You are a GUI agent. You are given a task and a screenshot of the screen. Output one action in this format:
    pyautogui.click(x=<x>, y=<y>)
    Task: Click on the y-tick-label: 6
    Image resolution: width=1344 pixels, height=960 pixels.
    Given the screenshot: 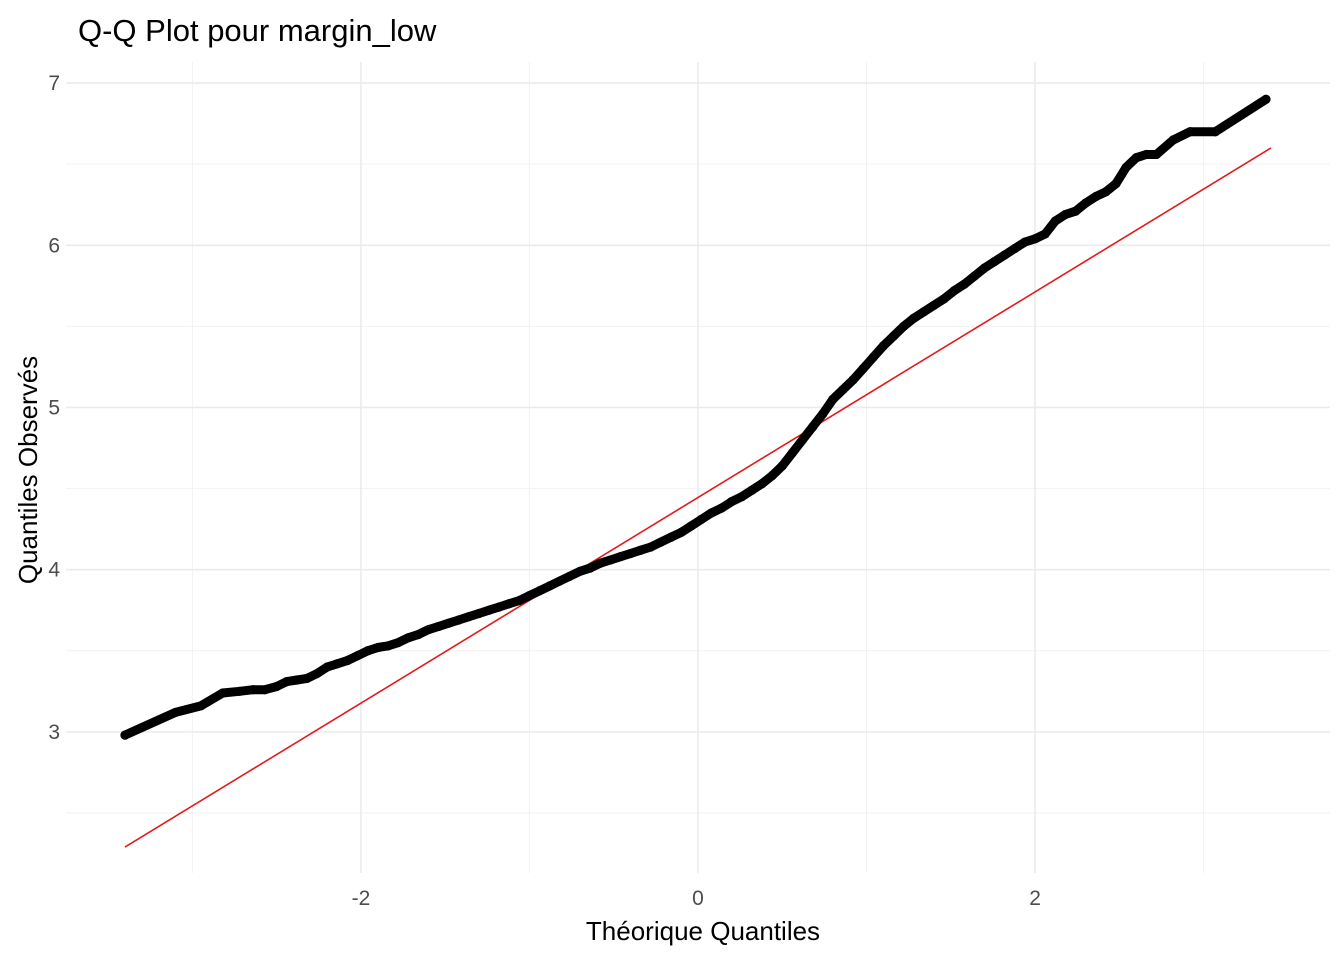 What is the action you would take?
    pyautogui.click(x=54, y=245)
    